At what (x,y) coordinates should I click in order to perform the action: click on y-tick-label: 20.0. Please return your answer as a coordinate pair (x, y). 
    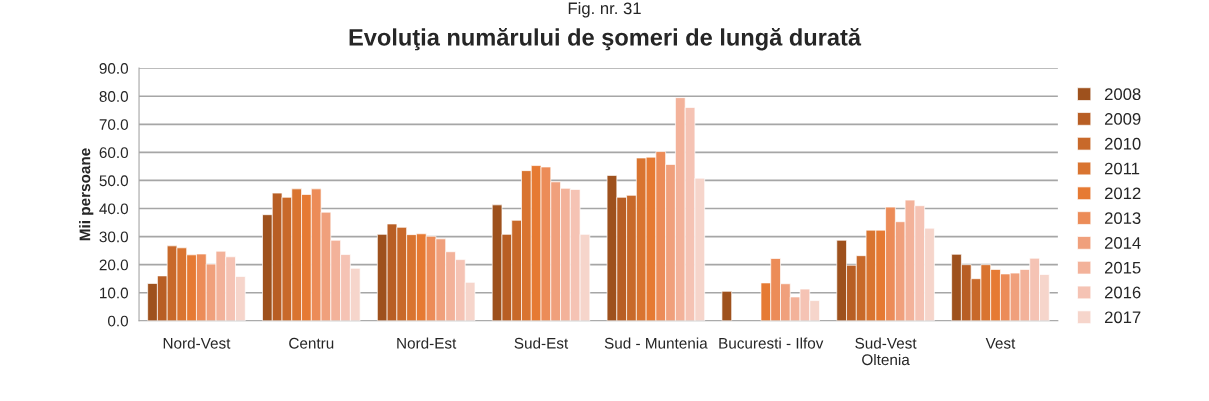
    Looking at the image, I should click on (114, 265).